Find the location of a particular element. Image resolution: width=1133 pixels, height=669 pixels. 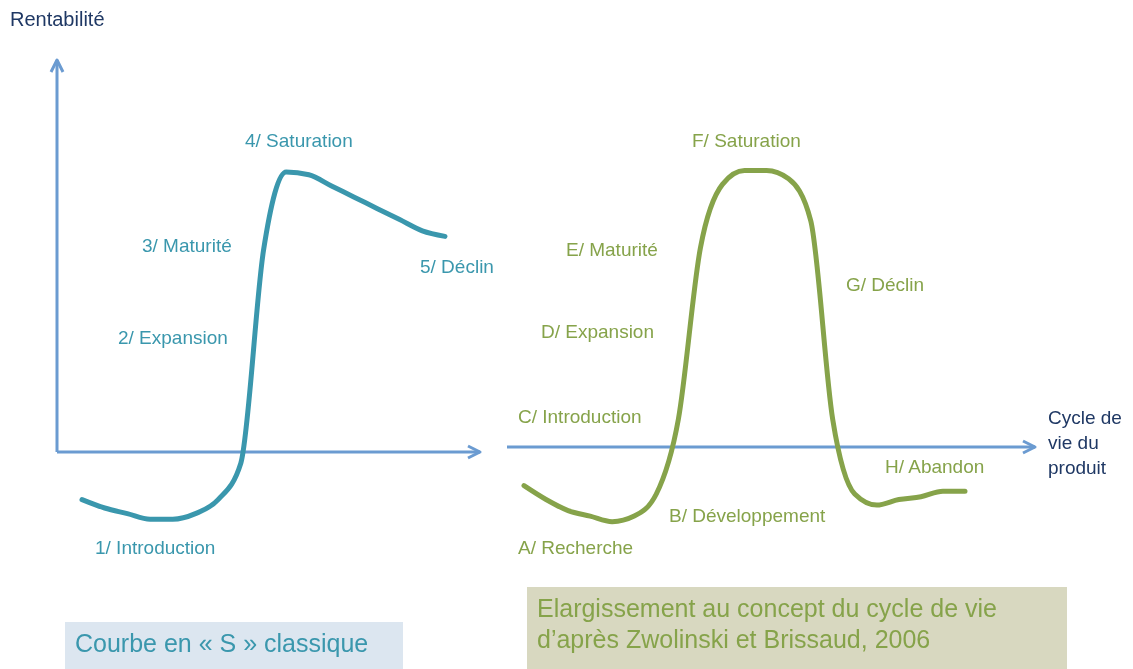

text: Elargissement au concept du cycle de vie d’après Zwolinski et Brissaud, 2006 is located at coordinates (797, 628).